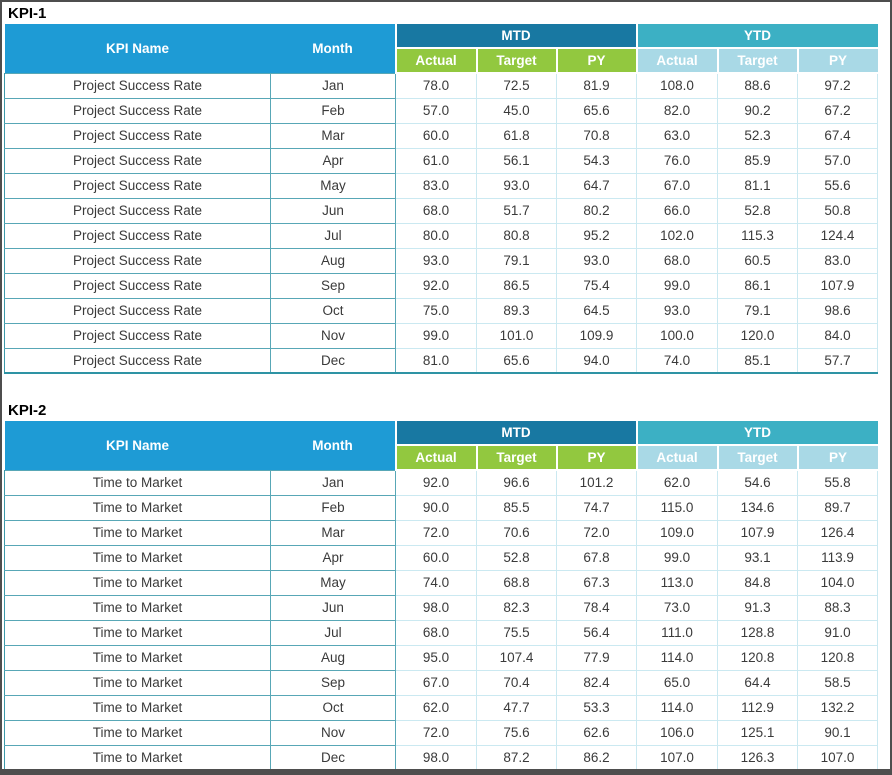 This screenshot has height=775, width=892. What do you see at coordinates (516, 682) in the screenshot?
I see `mtd-target-cell: 70.4` at bounding box center [516, 682].